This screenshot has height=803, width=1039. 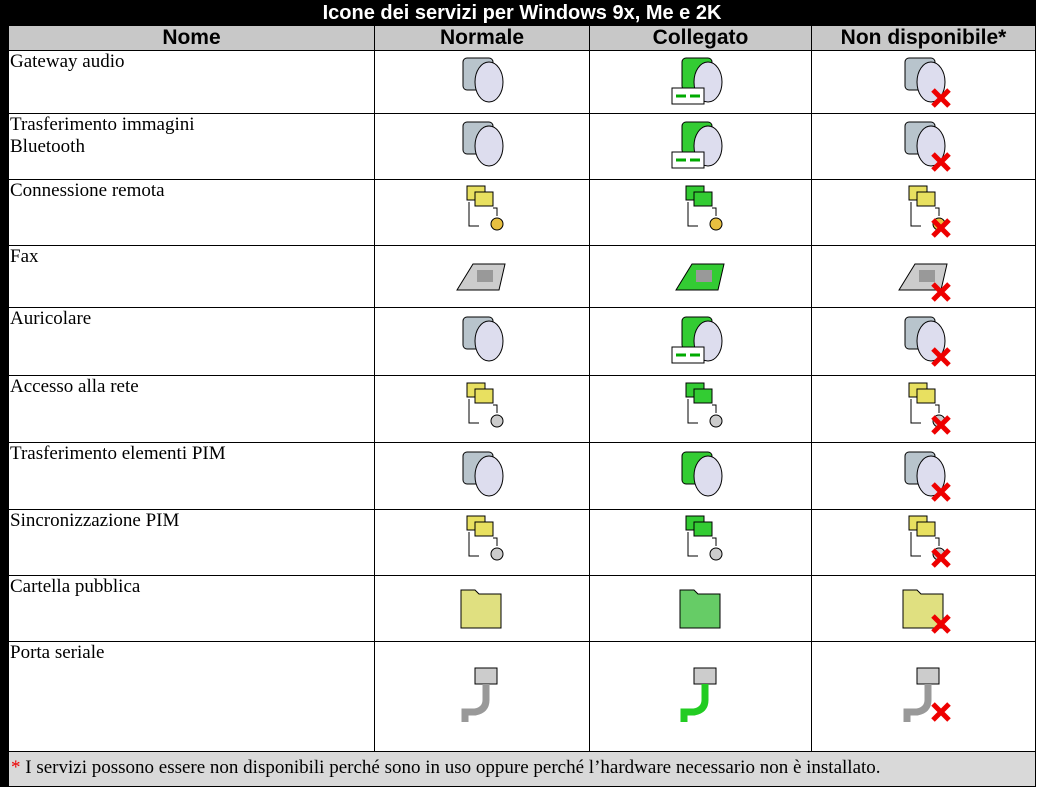 I want to click on service-name: Sincronizzazione PIM, so click(x=191, y=542).